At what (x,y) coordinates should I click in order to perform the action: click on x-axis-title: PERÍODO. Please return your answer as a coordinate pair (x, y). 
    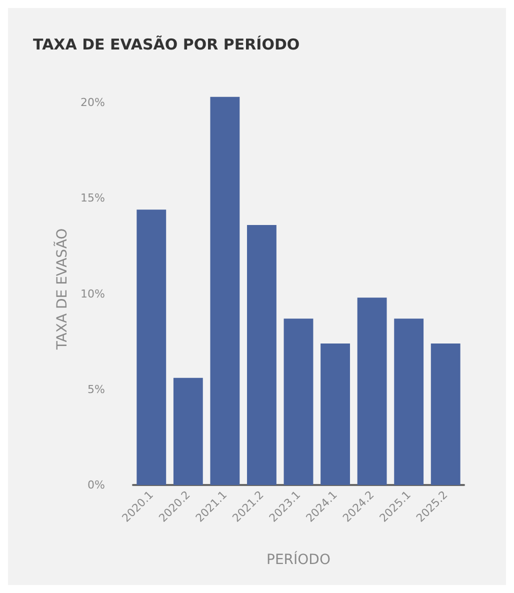
    Looking at the image, I should click on (298, 559).